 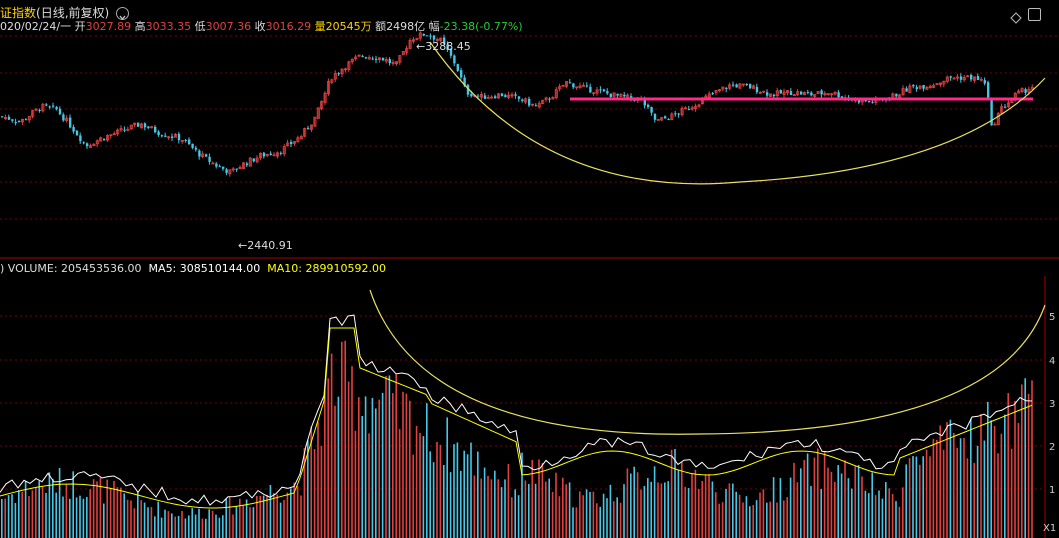 What do you see at coordinates (122, 14) in the screenshot?
I see `chevron-down-icon` at bounding box center [122, 14].